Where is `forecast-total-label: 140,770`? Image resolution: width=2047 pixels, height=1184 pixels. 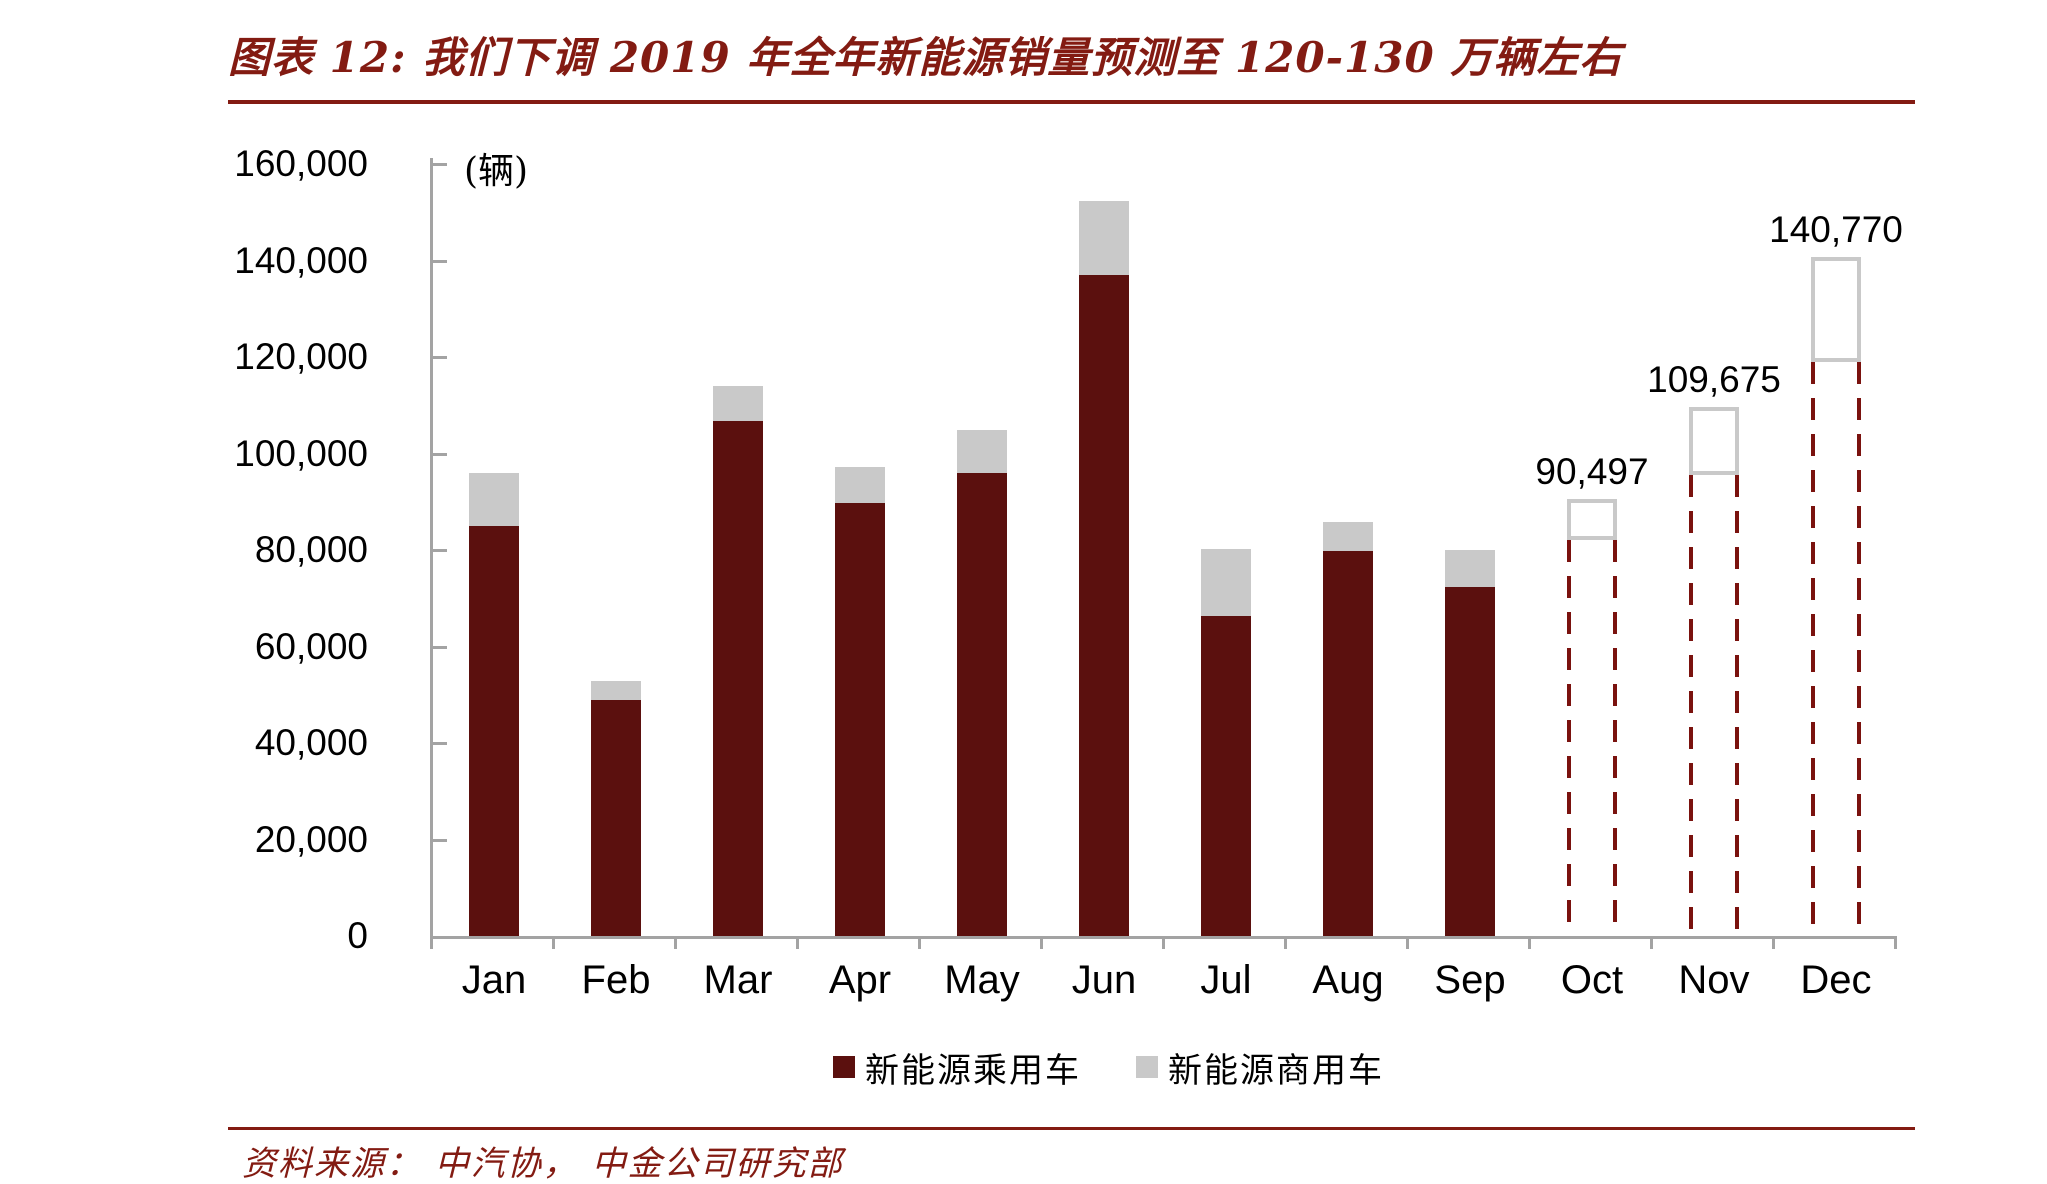 forecast-total-label: 140,770 is located at coordinates (1836, 229).